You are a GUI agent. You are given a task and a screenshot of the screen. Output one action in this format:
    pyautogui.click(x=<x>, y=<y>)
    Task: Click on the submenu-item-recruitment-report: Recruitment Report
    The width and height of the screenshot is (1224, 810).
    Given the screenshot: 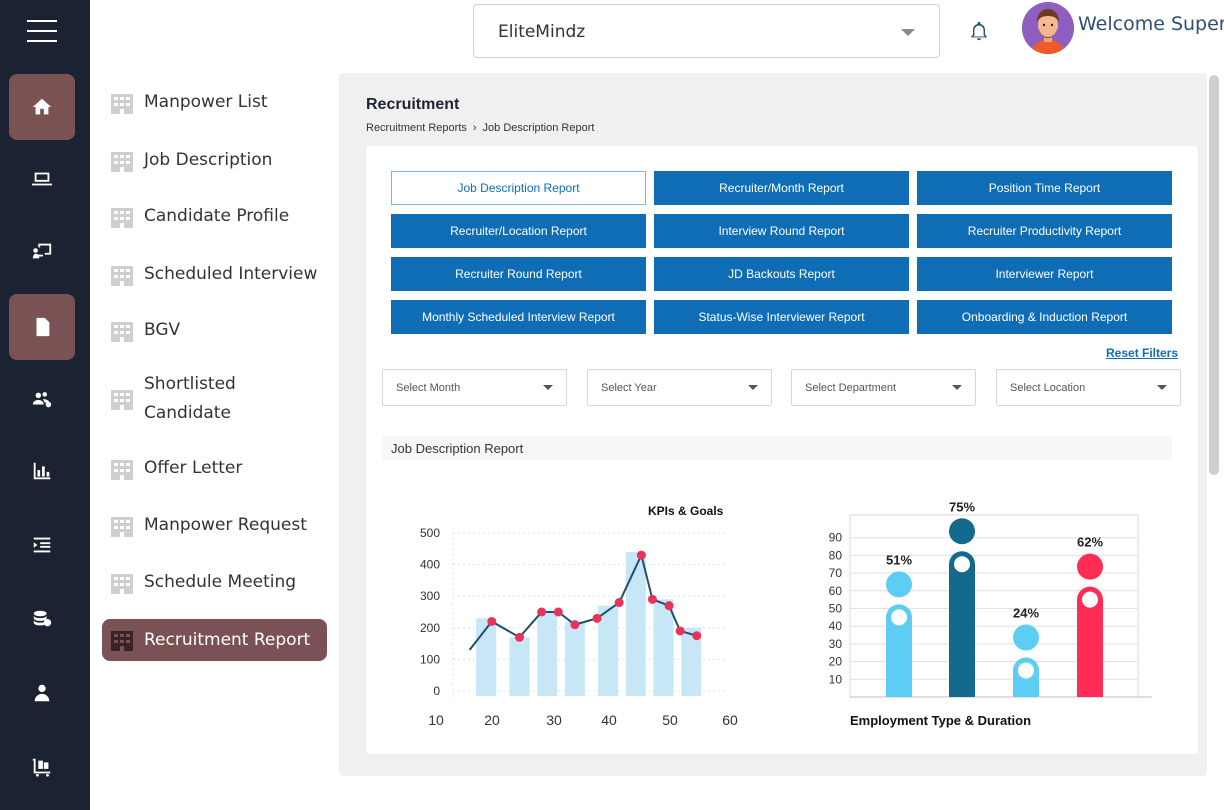 What is the action you would take?
    pyautogui.click(x=214, y=640)
    